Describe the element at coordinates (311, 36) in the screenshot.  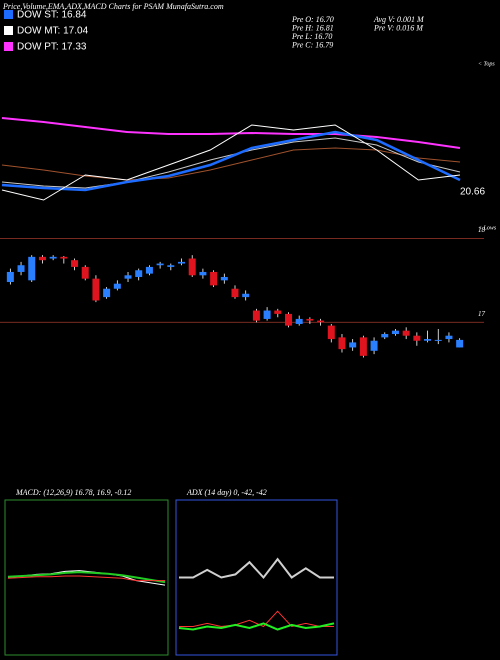
I see `stat: Pre L: 16.70` at that location.